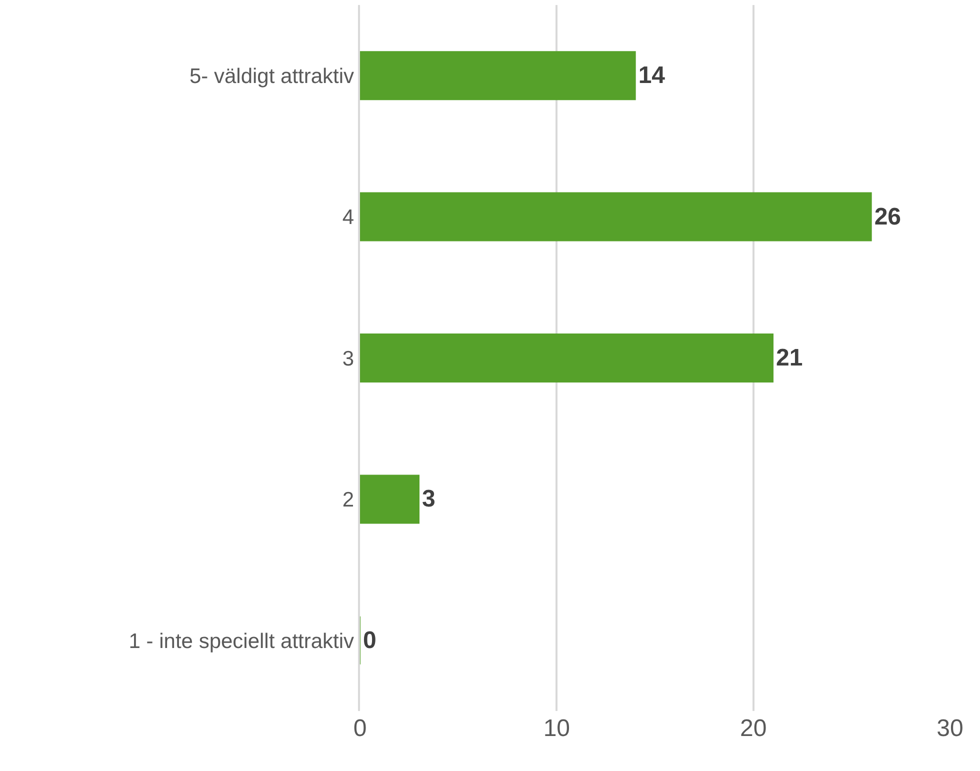  I want to click on x-tick-label: 0, so click(360, 728).